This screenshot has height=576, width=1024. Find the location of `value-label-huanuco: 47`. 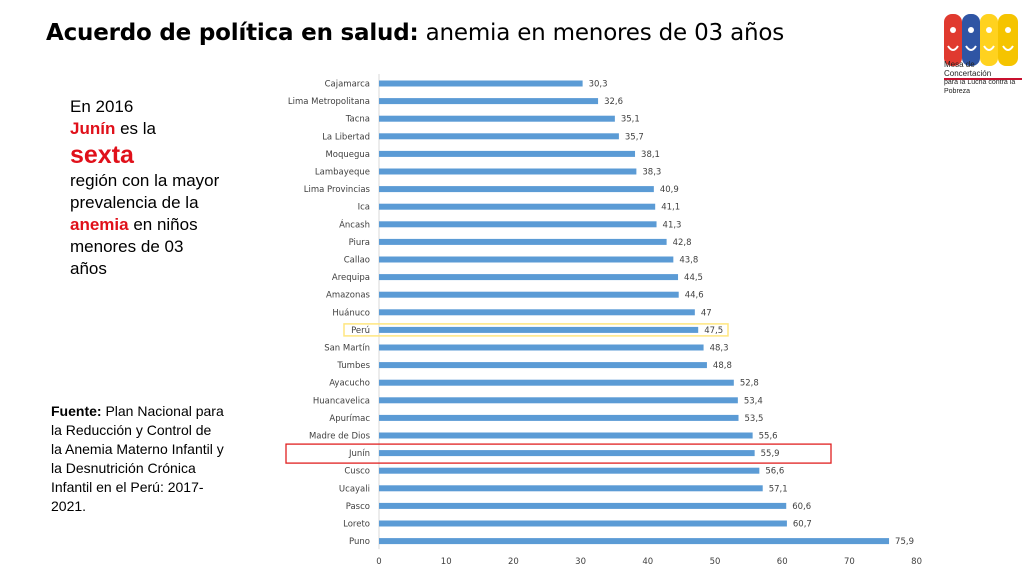

value-label-huanuco: 47 is located at coordinates (706, 313).